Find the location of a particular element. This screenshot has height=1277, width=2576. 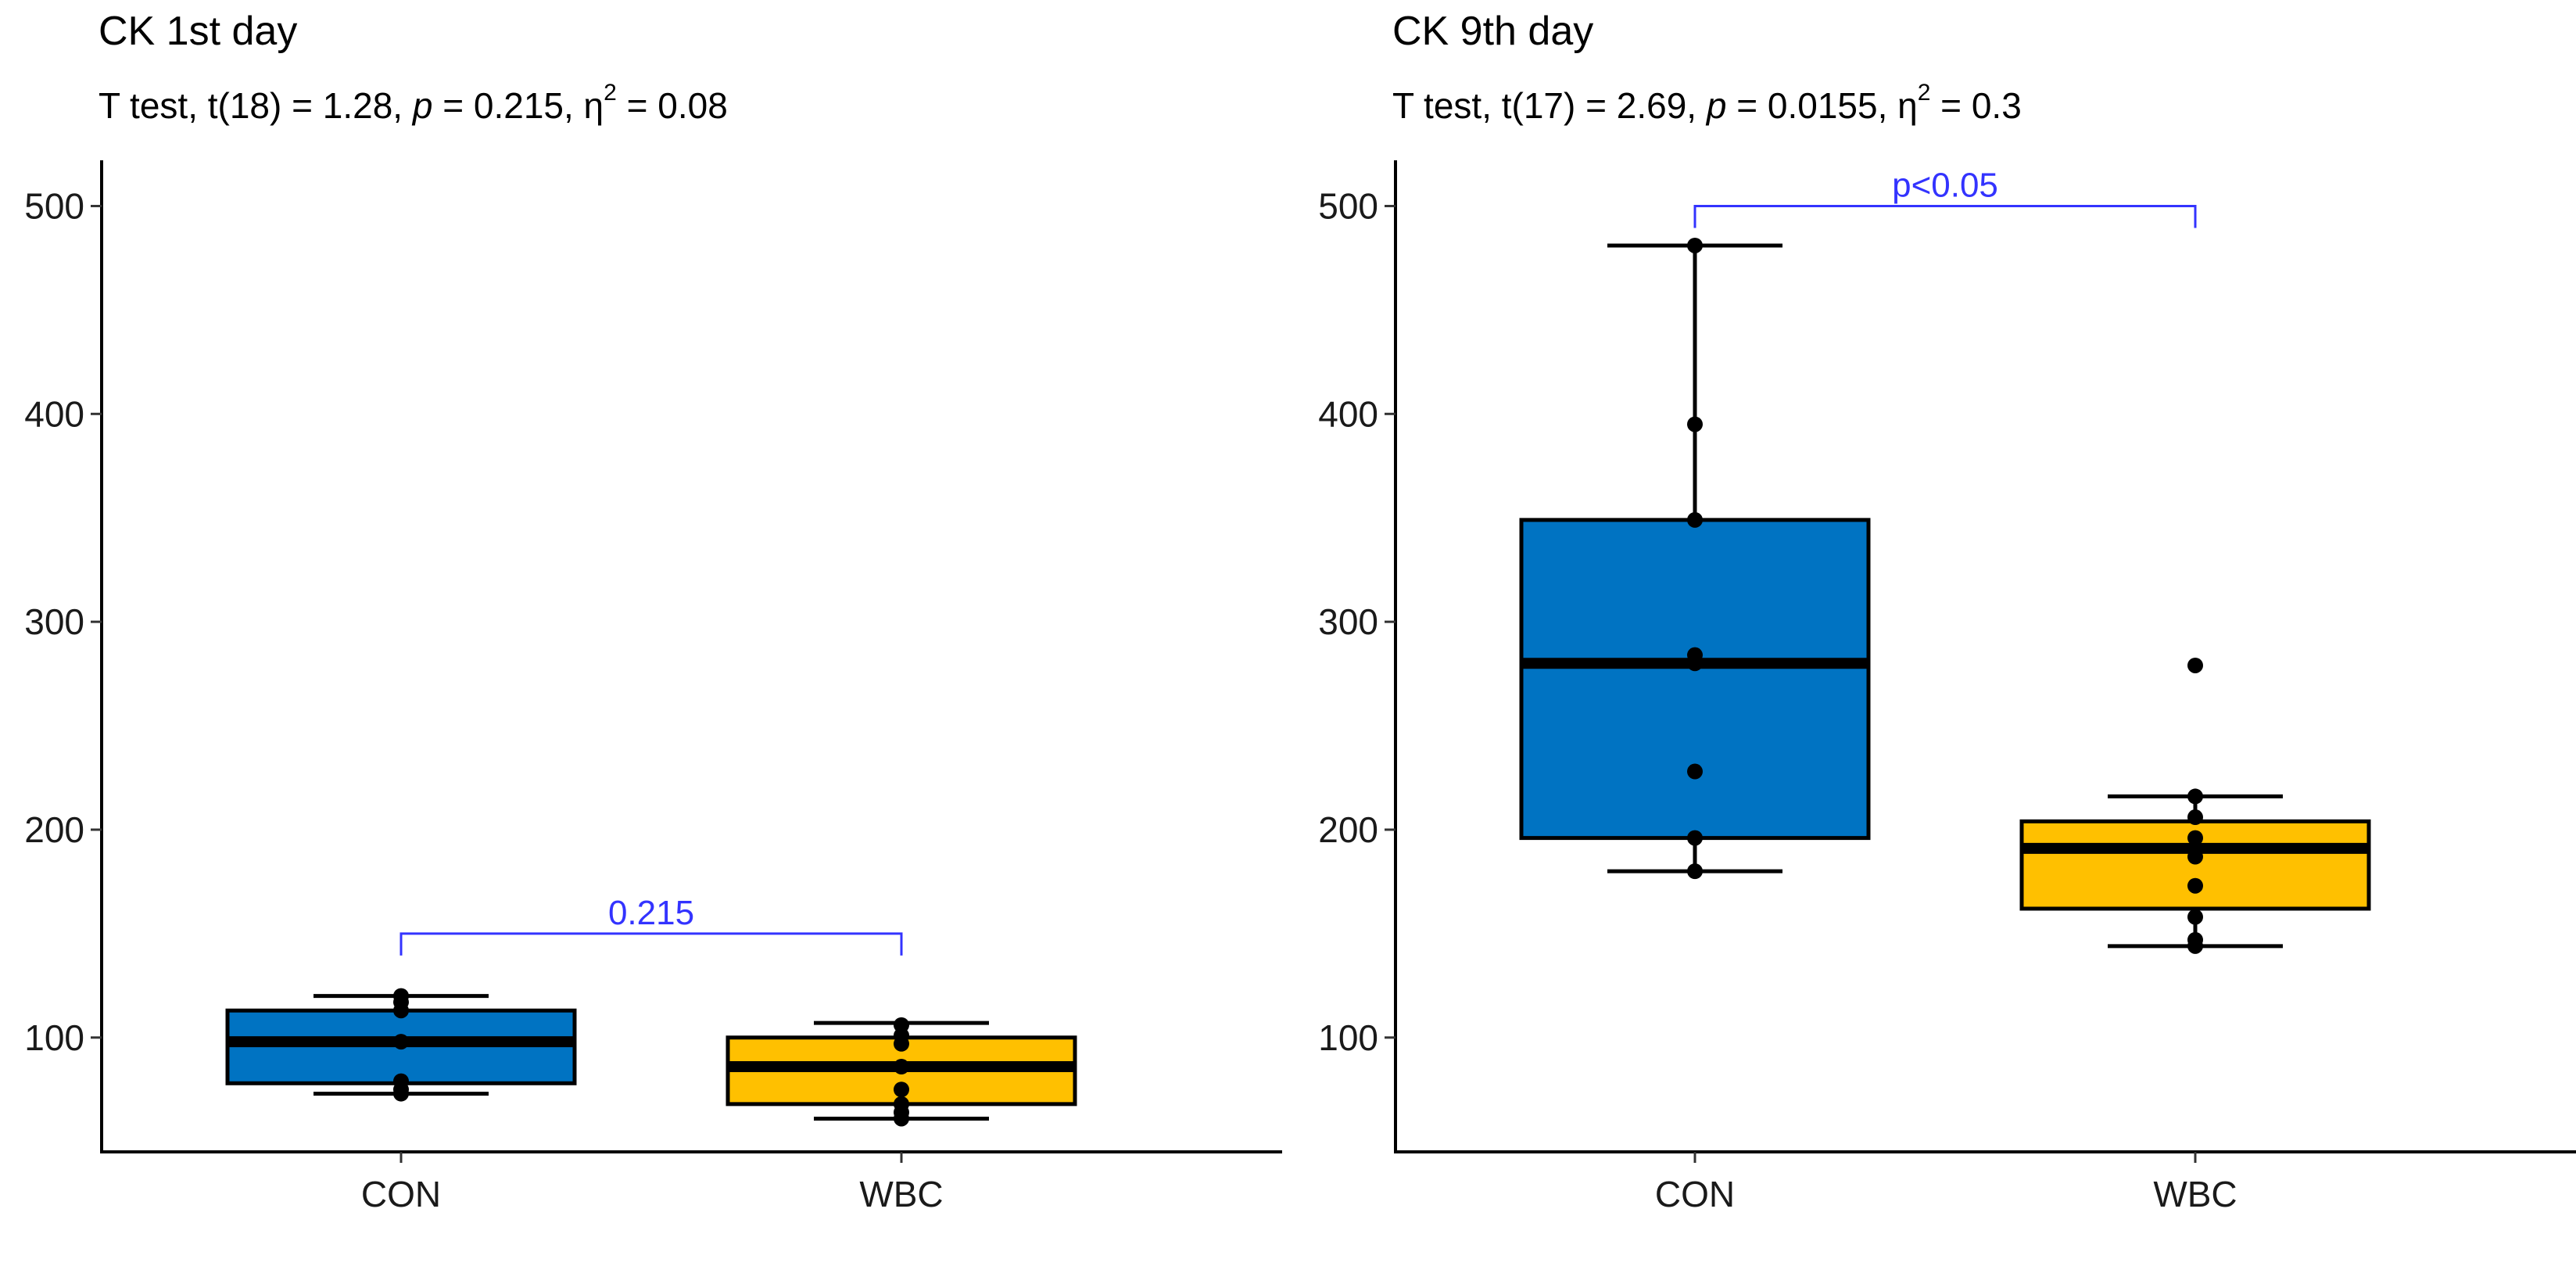

chart-title: CK 9th day is located at coordinates (1493, 31).